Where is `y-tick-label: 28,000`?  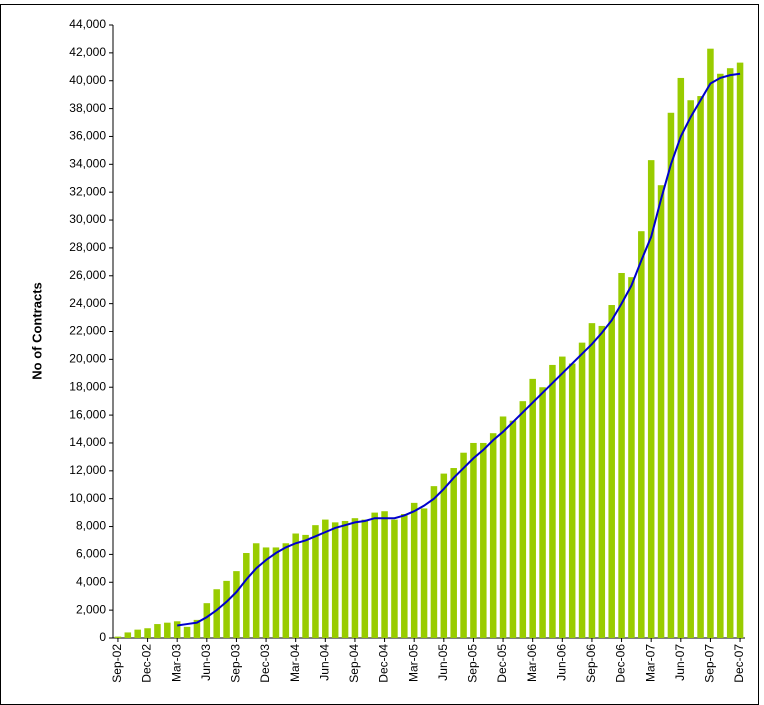 y-tick-label: 28,000 is located at coordinates (87, 247).